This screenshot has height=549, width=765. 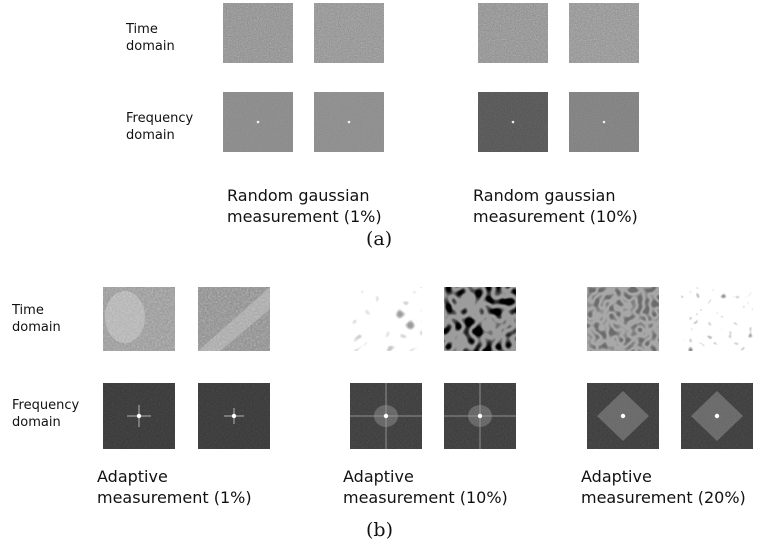 I want to click on panel-a-time-label-line1: Time, so click(x=142, y=29).